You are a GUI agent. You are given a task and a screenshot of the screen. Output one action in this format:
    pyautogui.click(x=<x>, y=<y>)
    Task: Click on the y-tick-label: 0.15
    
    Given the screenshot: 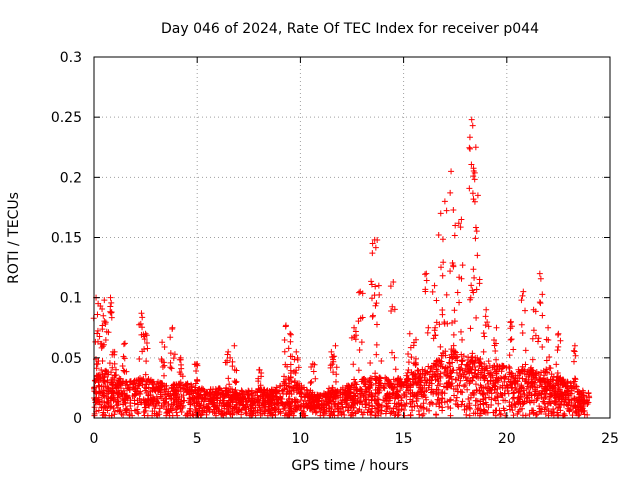 What is the action you would take?
    pyautogui.click(x=66, y=239)
    